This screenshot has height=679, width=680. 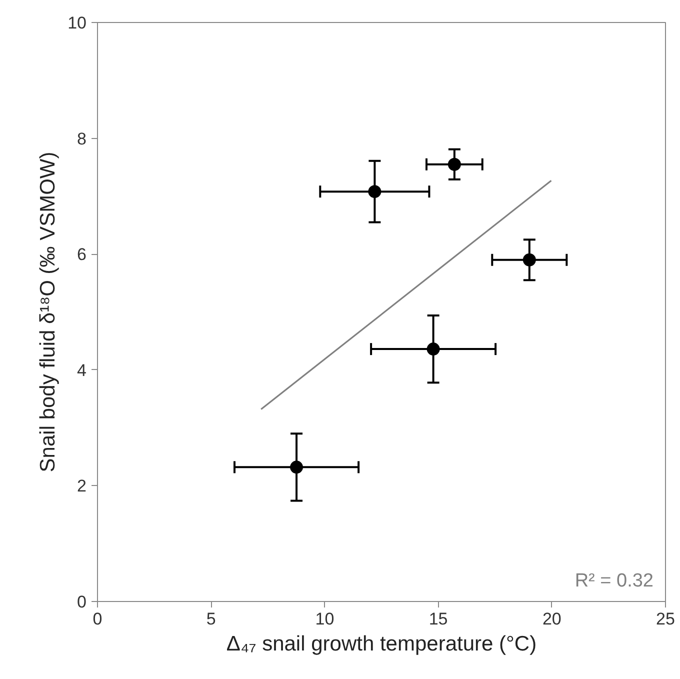 I want to click on y-tick-label: 2, so click(x=82, y=486).